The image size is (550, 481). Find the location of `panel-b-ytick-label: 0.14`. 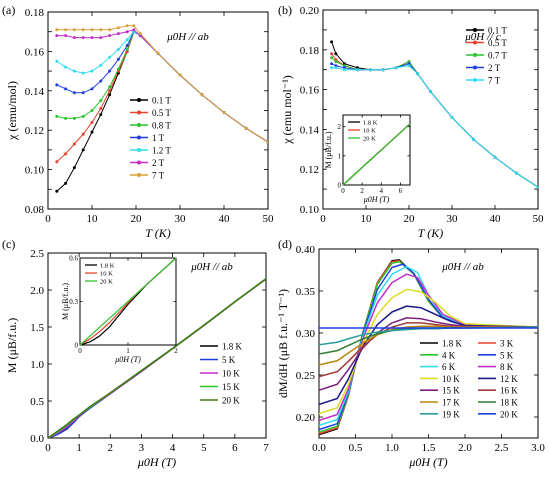

panel-b-ytick-label: 0.14 is located at coordinates (310, 130).